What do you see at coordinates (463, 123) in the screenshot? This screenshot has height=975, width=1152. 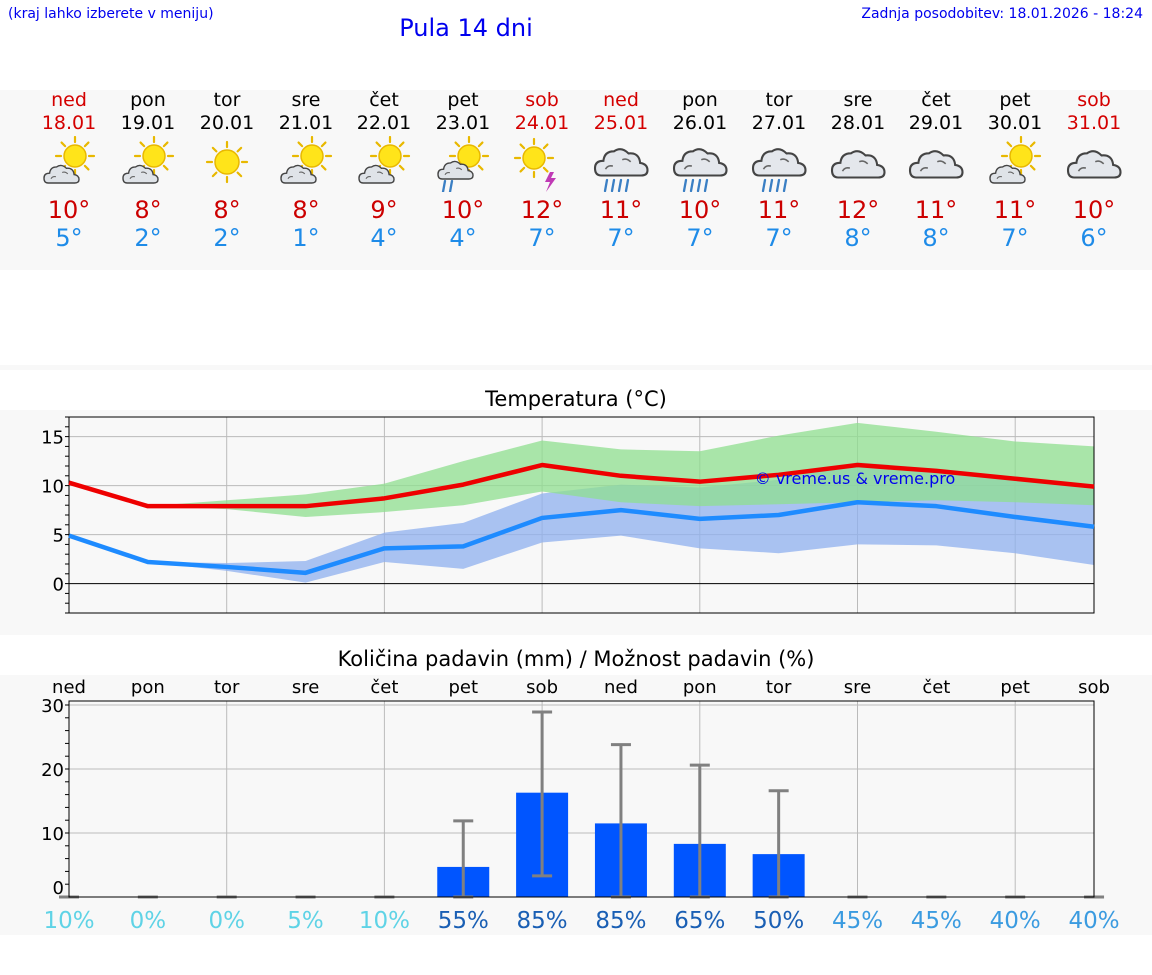 I see `day-date: 23.01` at bounding box center [463, 123].